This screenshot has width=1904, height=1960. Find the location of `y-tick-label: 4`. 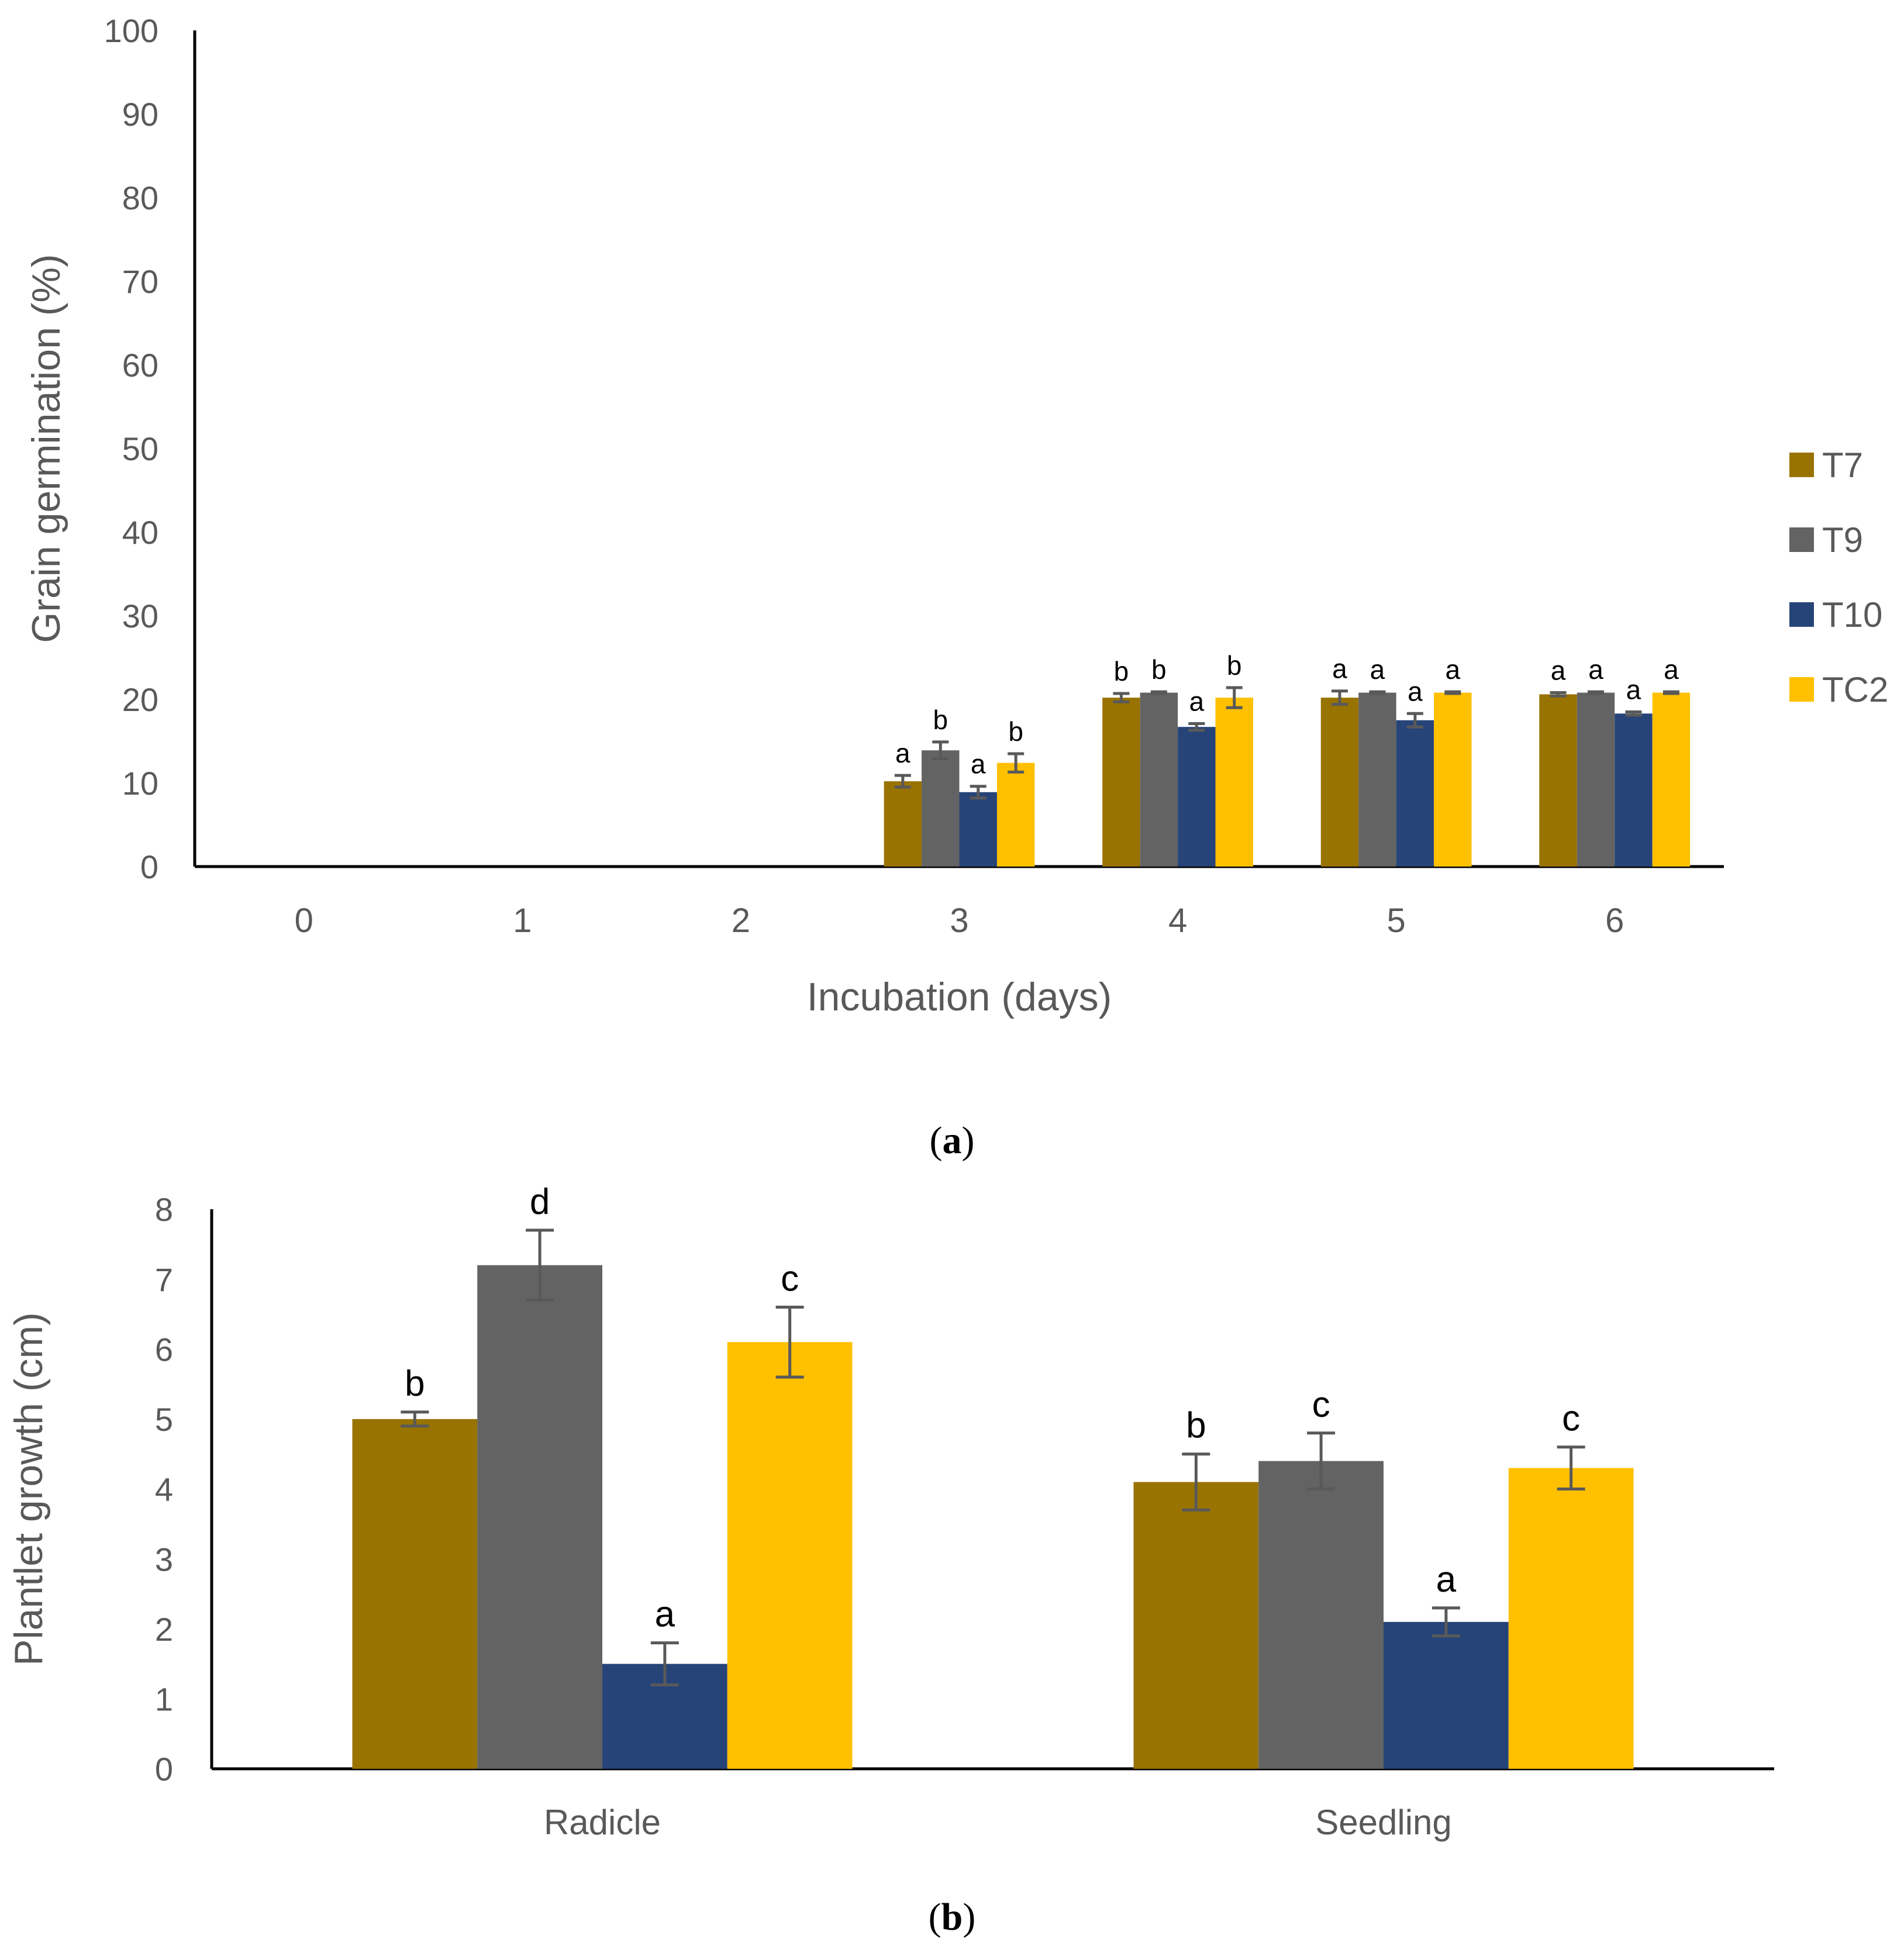

y-tick-label: 4 is located at coordinates (164, 1489).